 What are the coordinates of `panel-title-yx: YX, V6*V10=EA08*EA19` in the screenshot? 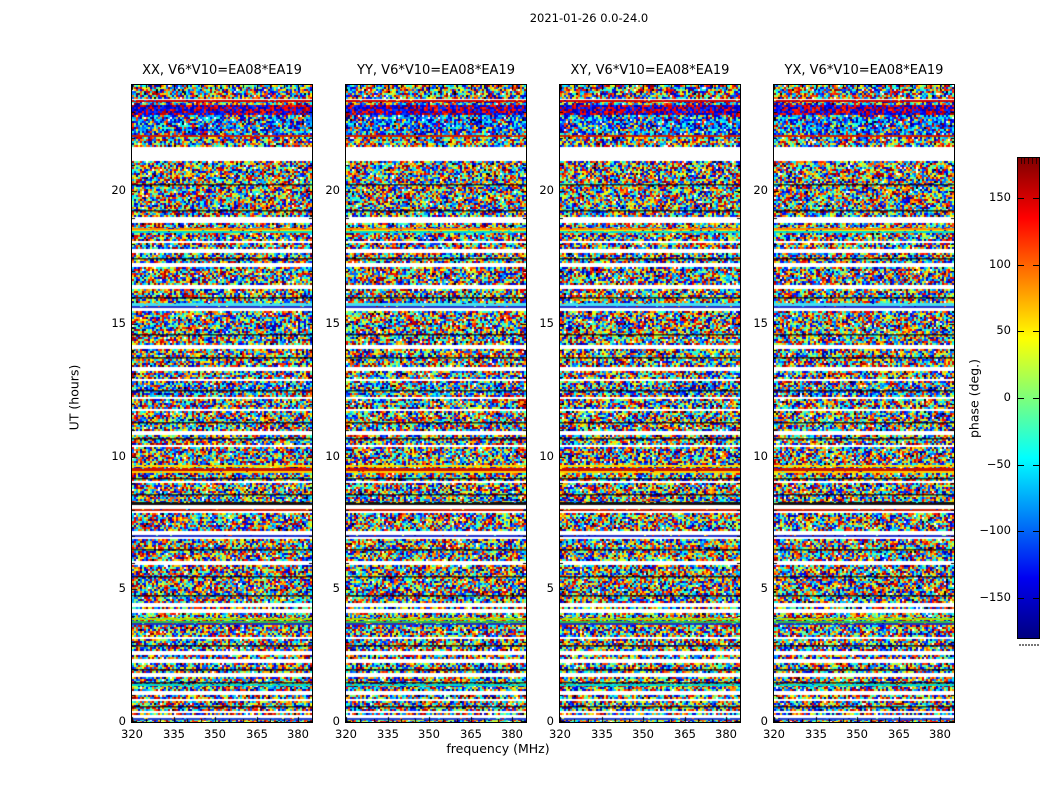 It's located at (864, 70).